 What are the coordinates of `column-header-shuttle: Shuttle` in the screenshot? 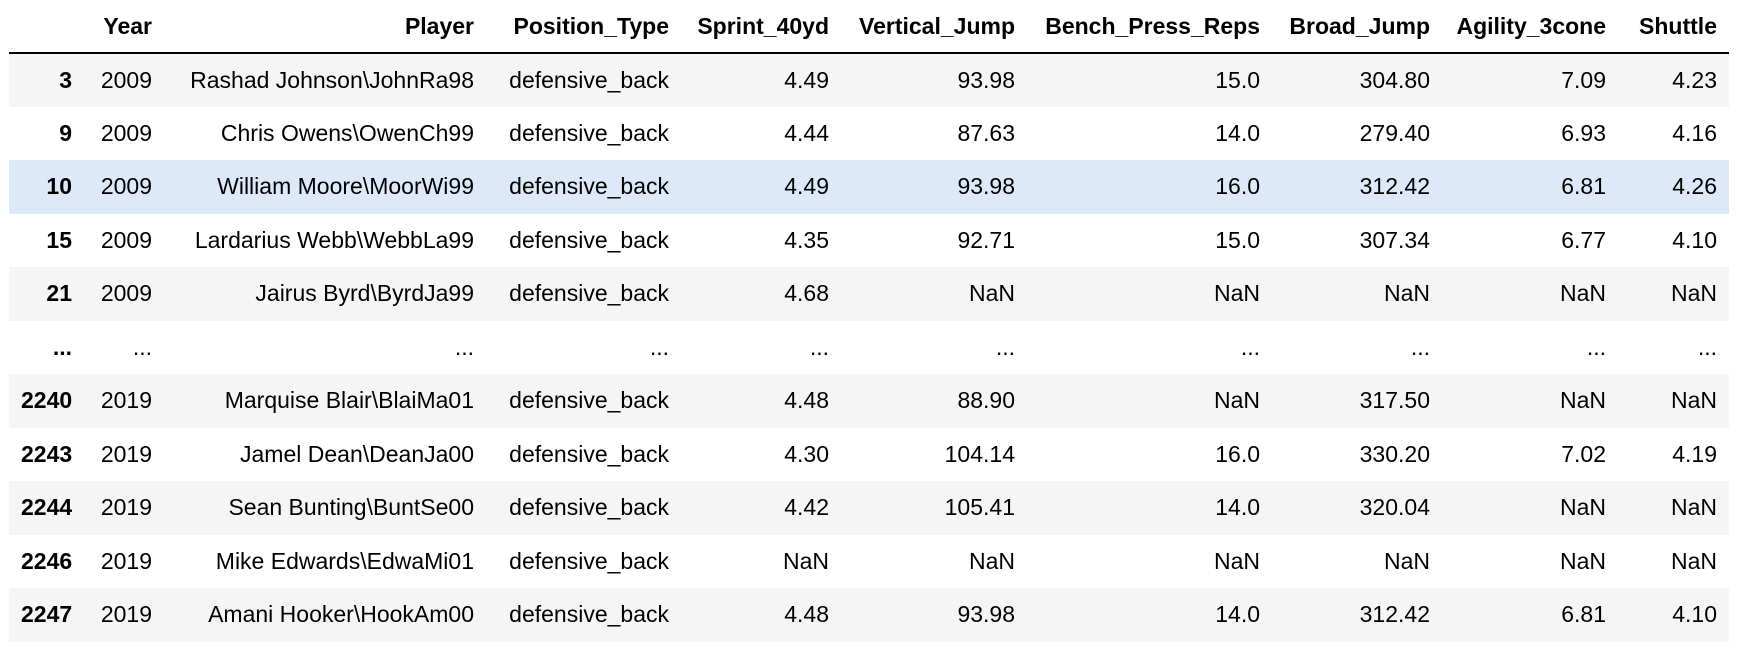 It's located at (1673, 27).